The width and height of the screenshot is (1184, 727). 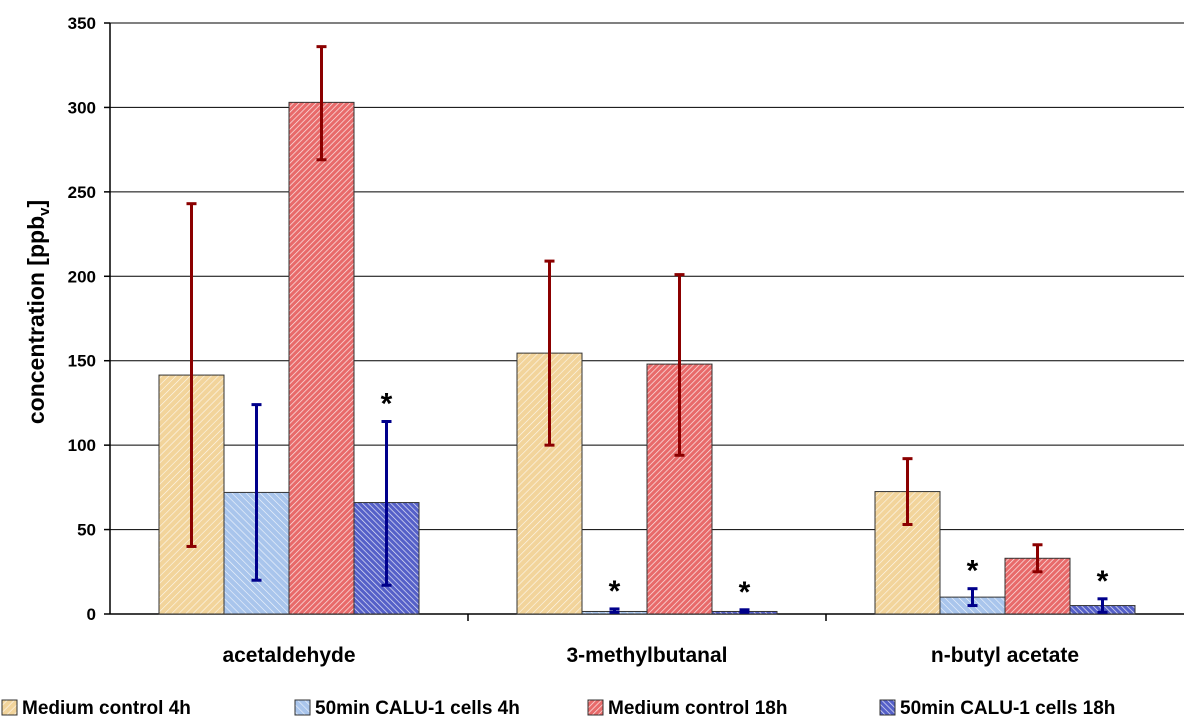 I want to click on x-tick-label: 3-methylbutanal, so click(x=646, y=655).